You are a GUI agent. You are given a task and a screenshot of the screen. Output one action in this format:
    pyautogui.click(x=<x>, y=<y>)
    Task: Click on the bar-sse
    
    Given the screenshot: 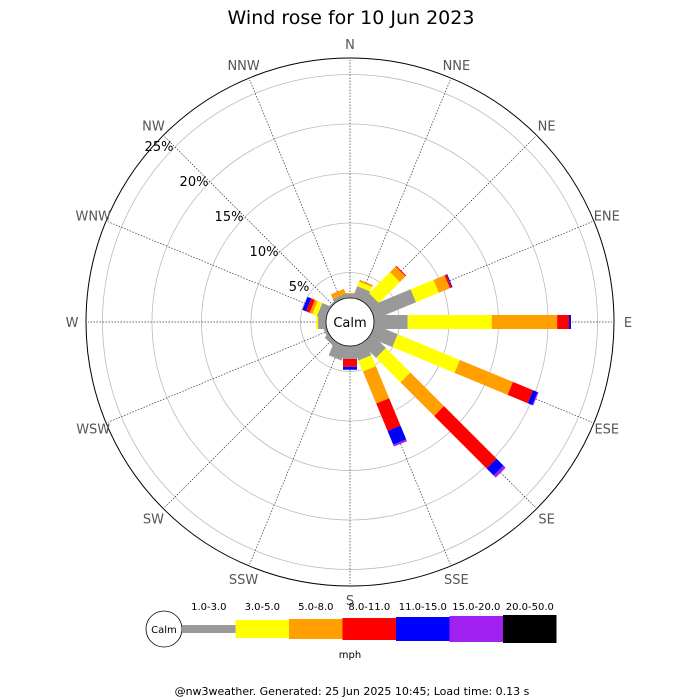 What is the action you would take?
    pyautogui.click(x=379, y=394)
    